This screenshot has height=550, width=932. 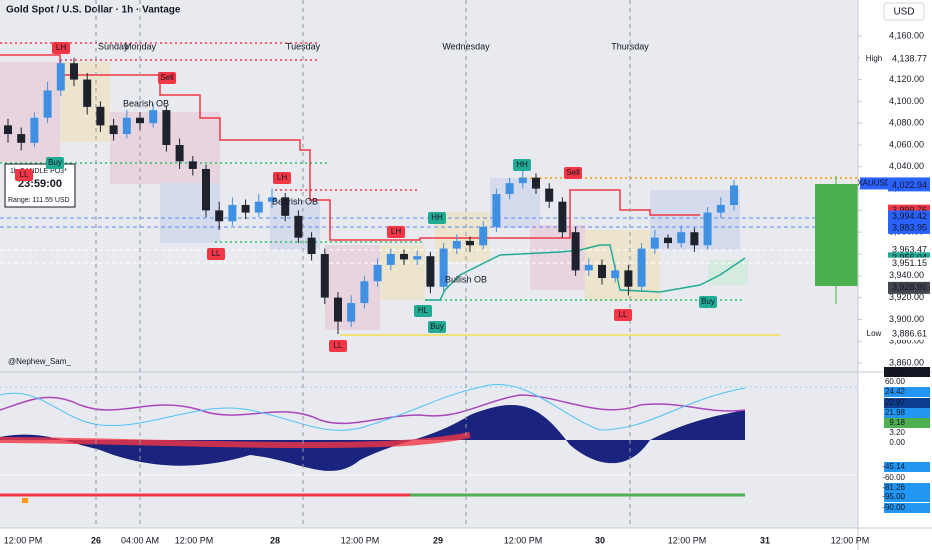 I want to click on price-tag-name: XAUUSD, so click(x=874, y=183).